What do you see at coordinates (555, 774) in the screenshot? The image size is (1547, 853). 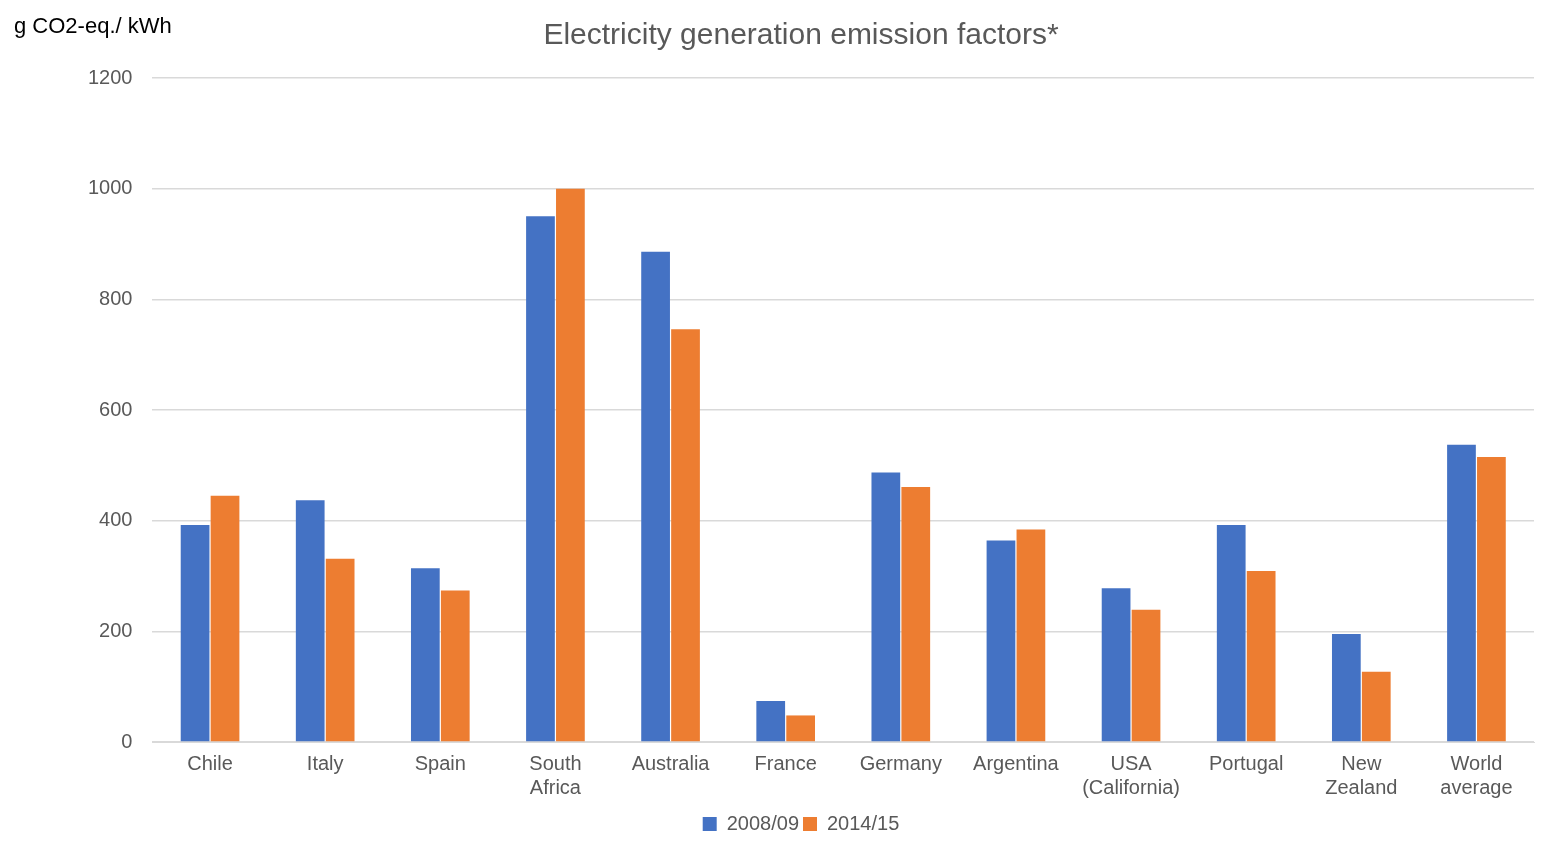 I see `x-tick-label: South Africa` at bounding box center [555, 774].